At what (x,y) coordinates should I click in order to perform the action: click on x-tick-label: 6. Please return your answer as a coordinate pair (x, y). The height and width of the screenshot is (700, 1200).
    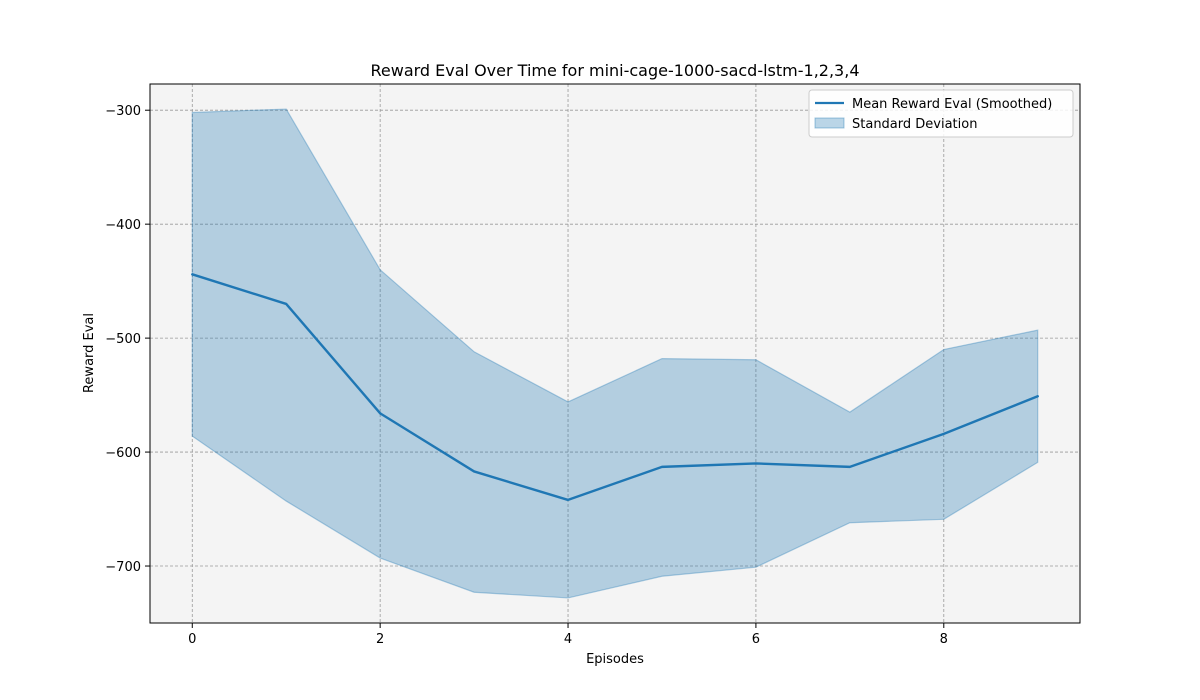
    Looking at the image, I should click on (756, 639).